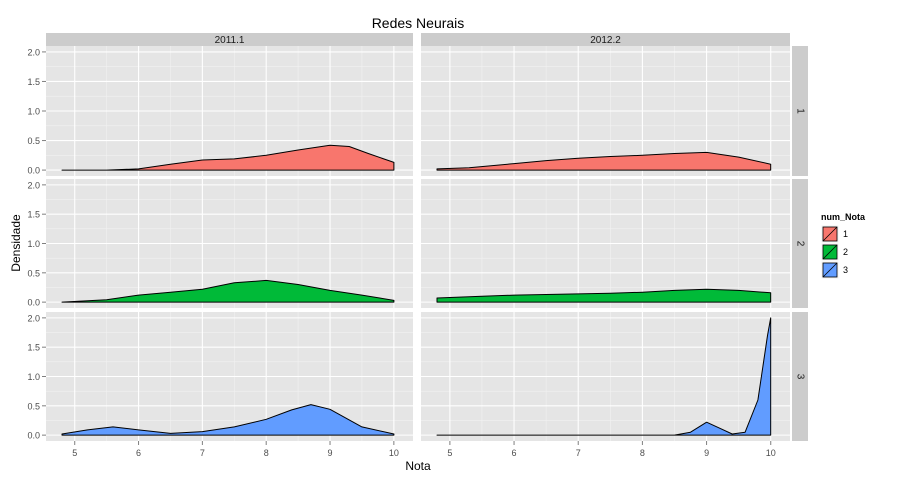  What do you see at coordinates (845, 234) in the screenshot?
I see `legend-label: 1` at bounding box center [845, 234].